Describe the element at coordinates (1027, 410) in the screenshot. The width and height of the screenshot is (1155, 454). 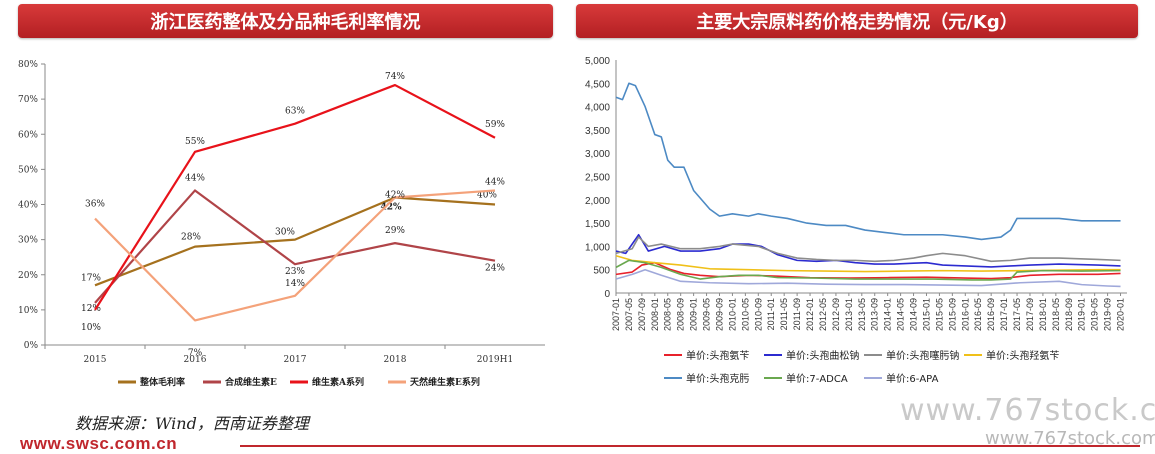
I see `watermark-large: www.767stock.co` at that location.